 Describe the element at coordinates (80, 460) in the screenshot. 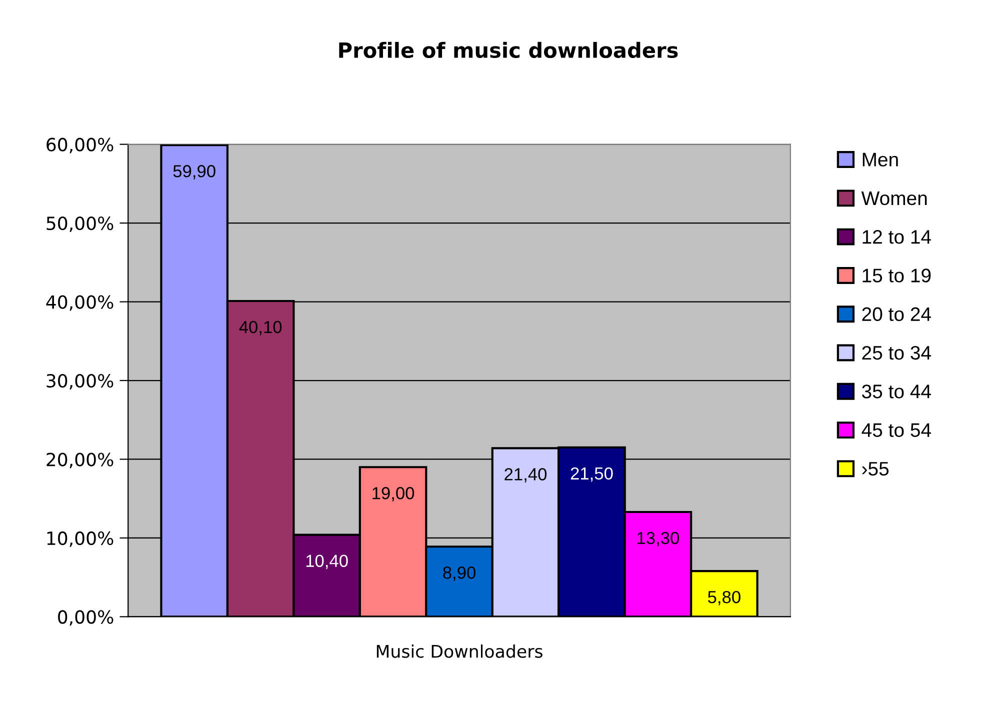

I see `y-tick-label: 20,00%` at that location.